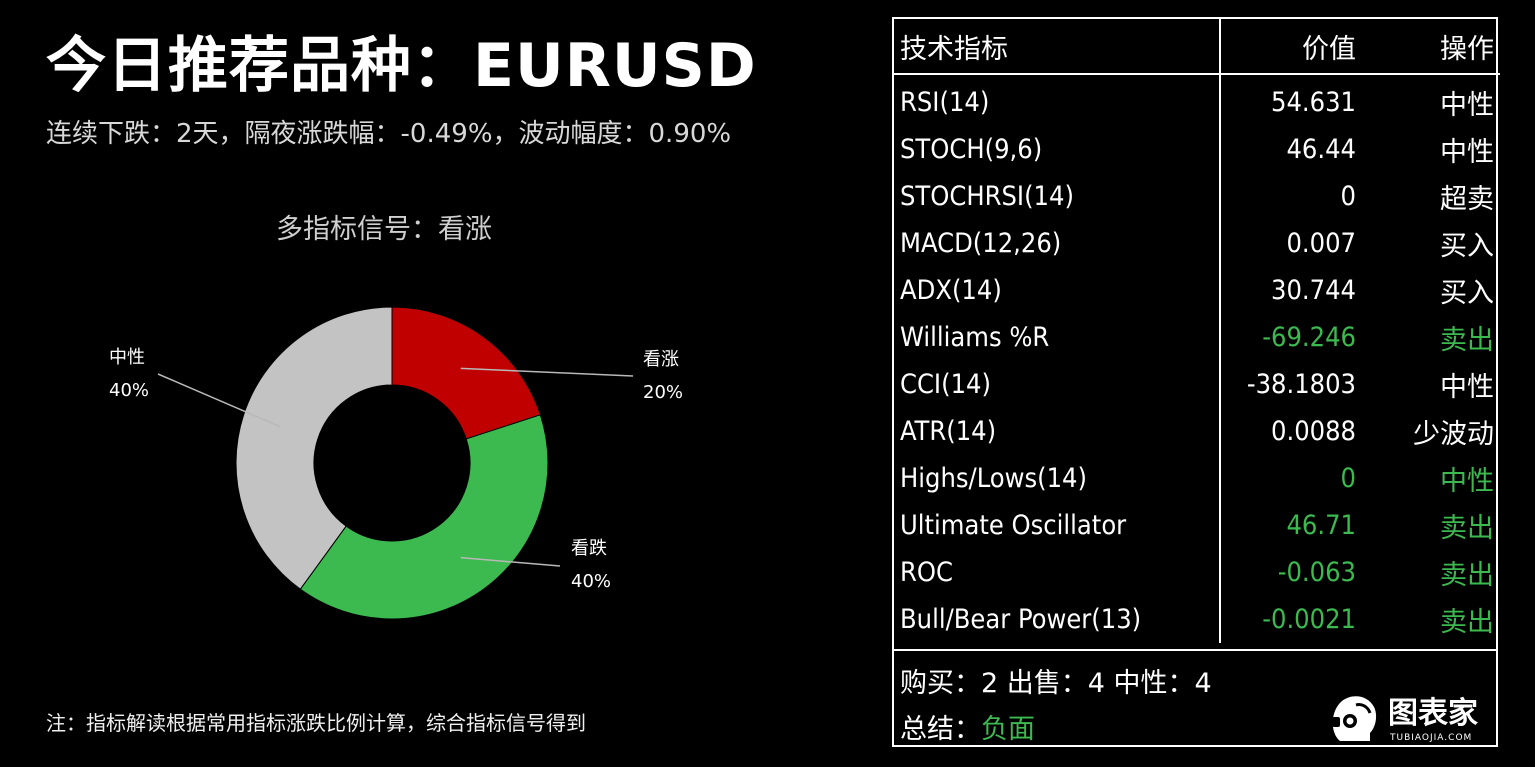  What do you see at coordinates (1056, 683) in the screenshot?
I see `signal-counts: 购买：2 出售：4 中性：4` at bounding box center [1056, 683].